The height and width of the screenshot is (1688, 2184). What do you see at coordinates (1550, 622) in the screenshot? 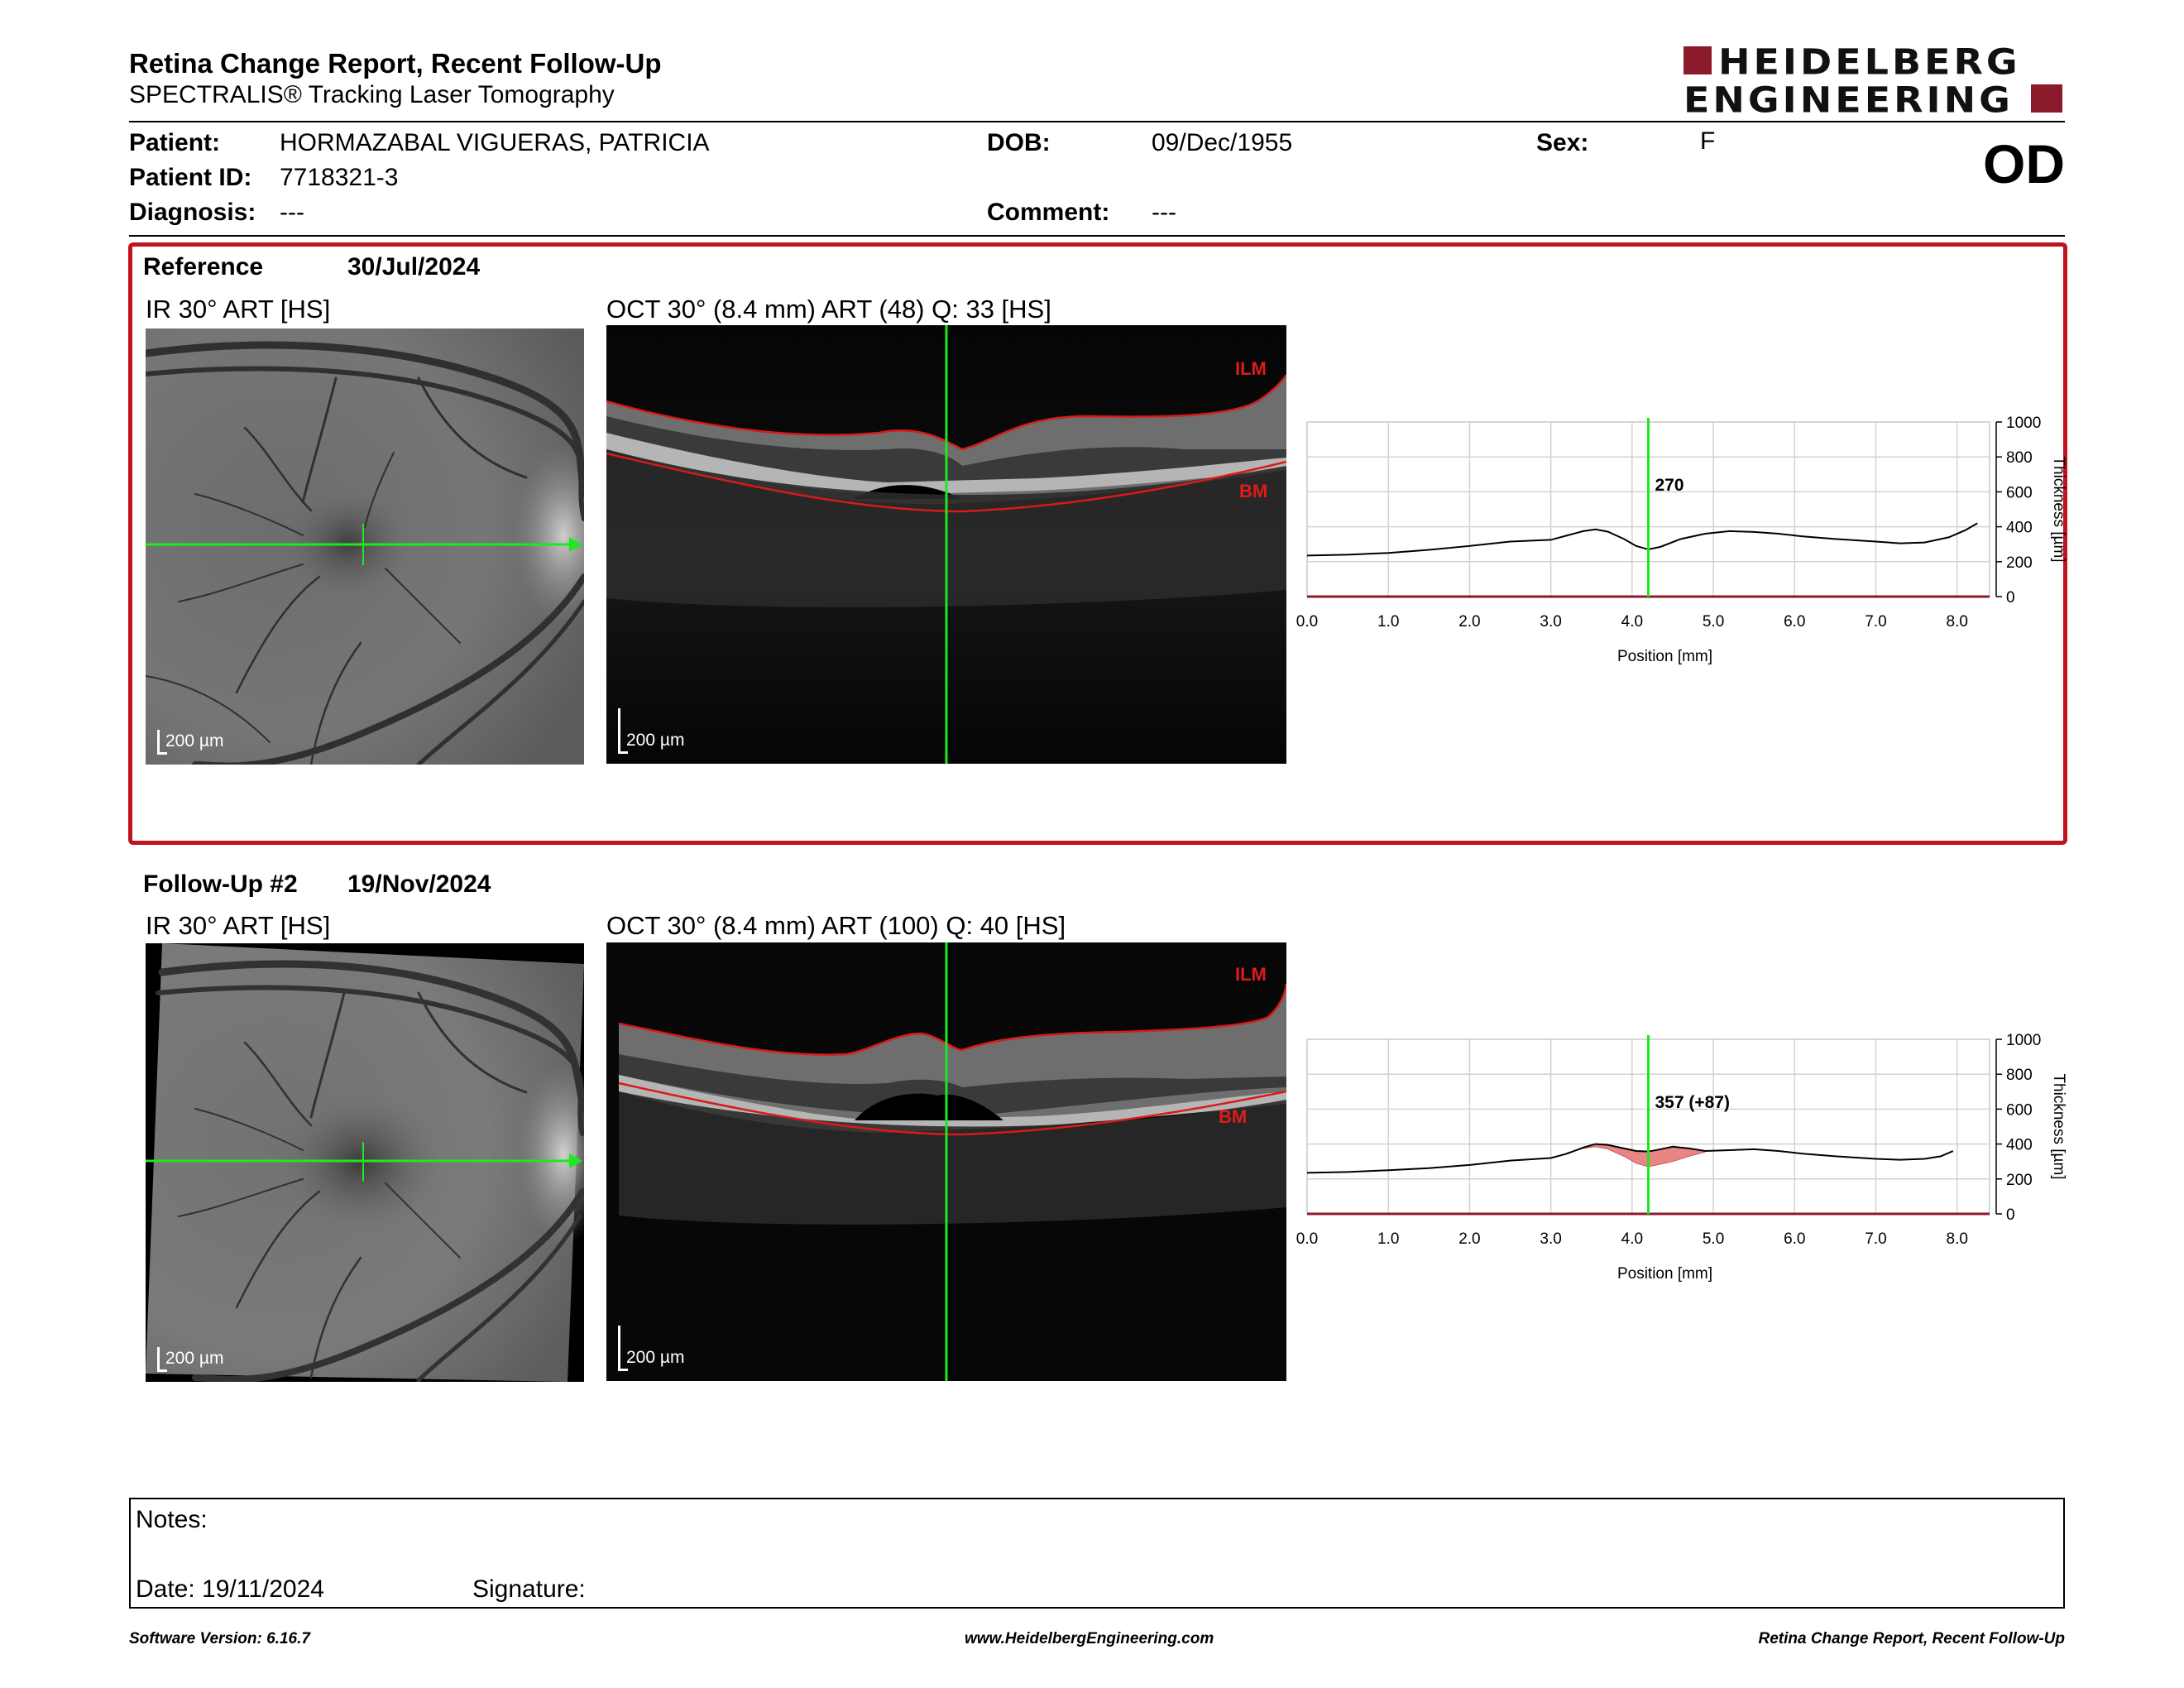
I see `ref-chart-xtick-label: 3.0` at bounding box center [1550, 622].